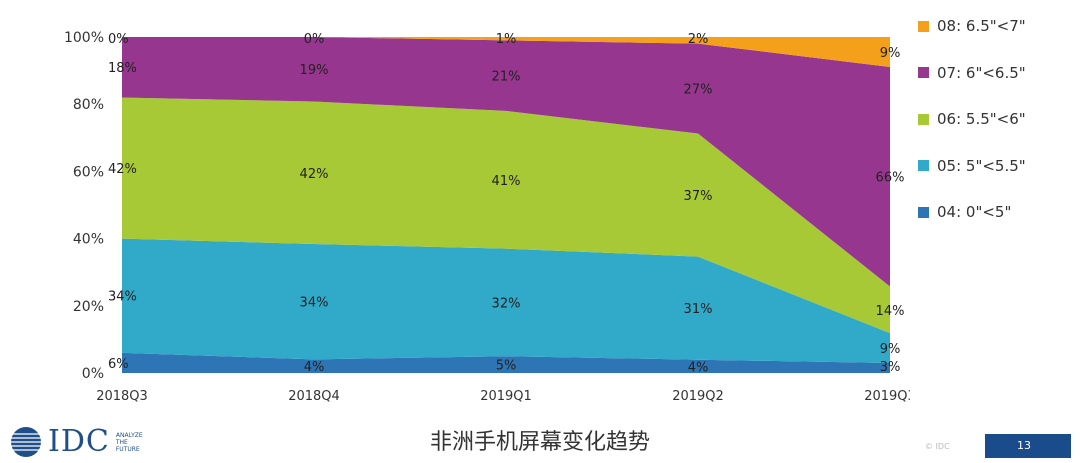  I want to click on idc-logo: IDC ANALYZE THE FUTURE, so click(85, 442).